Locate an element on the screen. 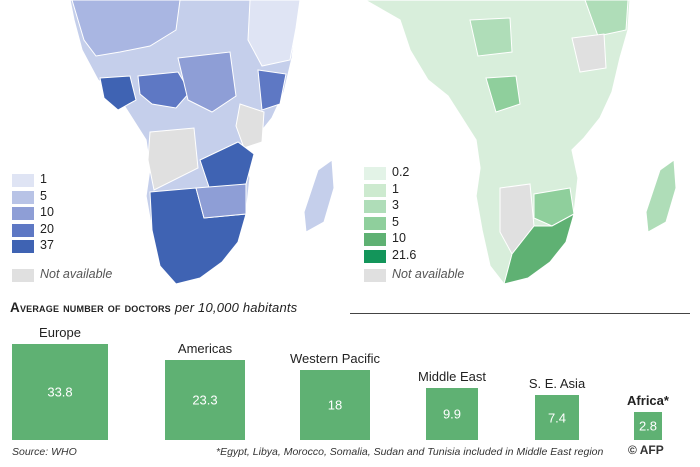 This screenshot has height=467, width=700. bar-value-label: 2.8 is located at coordinates (648, 426).